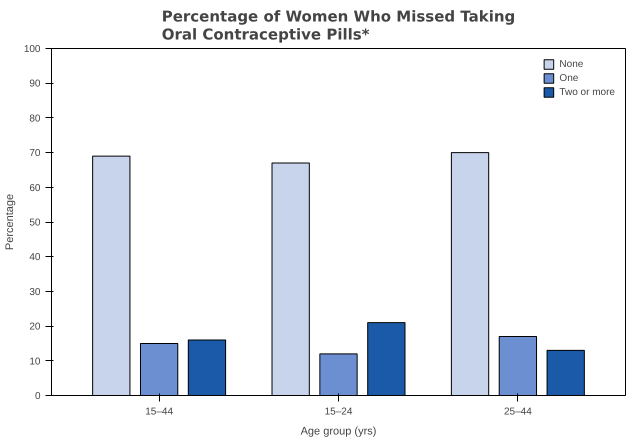  What do you see at coordinates (159, 412) in the screenshot?
I see `x-tick-label: 15–44` at bounding box center [159, 412].